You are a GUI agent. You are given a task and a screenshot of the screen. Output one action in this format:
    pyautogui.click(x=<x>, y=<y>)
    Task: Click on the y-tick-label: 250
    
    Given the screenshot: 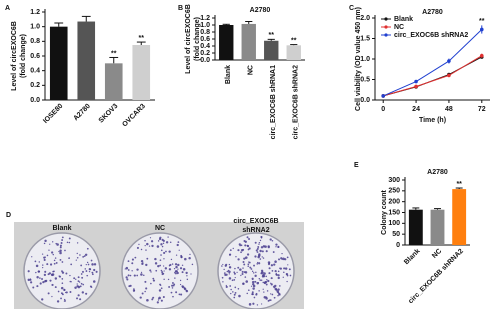 What is the action you would take?
    pyautogui.click(x=394, y=191)
    